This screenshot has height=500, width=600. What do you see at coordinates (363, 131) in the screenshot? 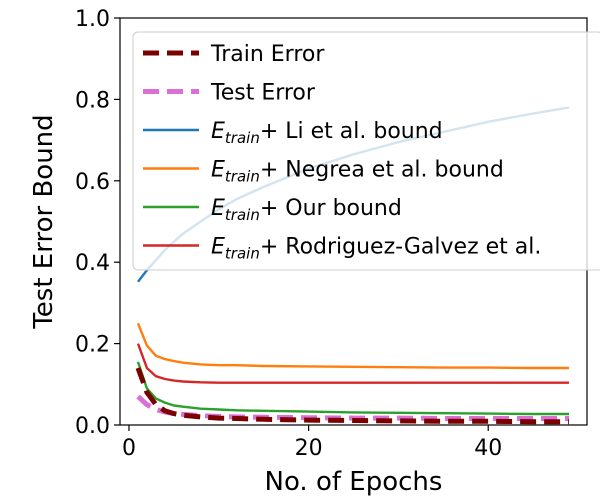
I see `legend-name: Li et al. bound` at bounding box center [363, 131].